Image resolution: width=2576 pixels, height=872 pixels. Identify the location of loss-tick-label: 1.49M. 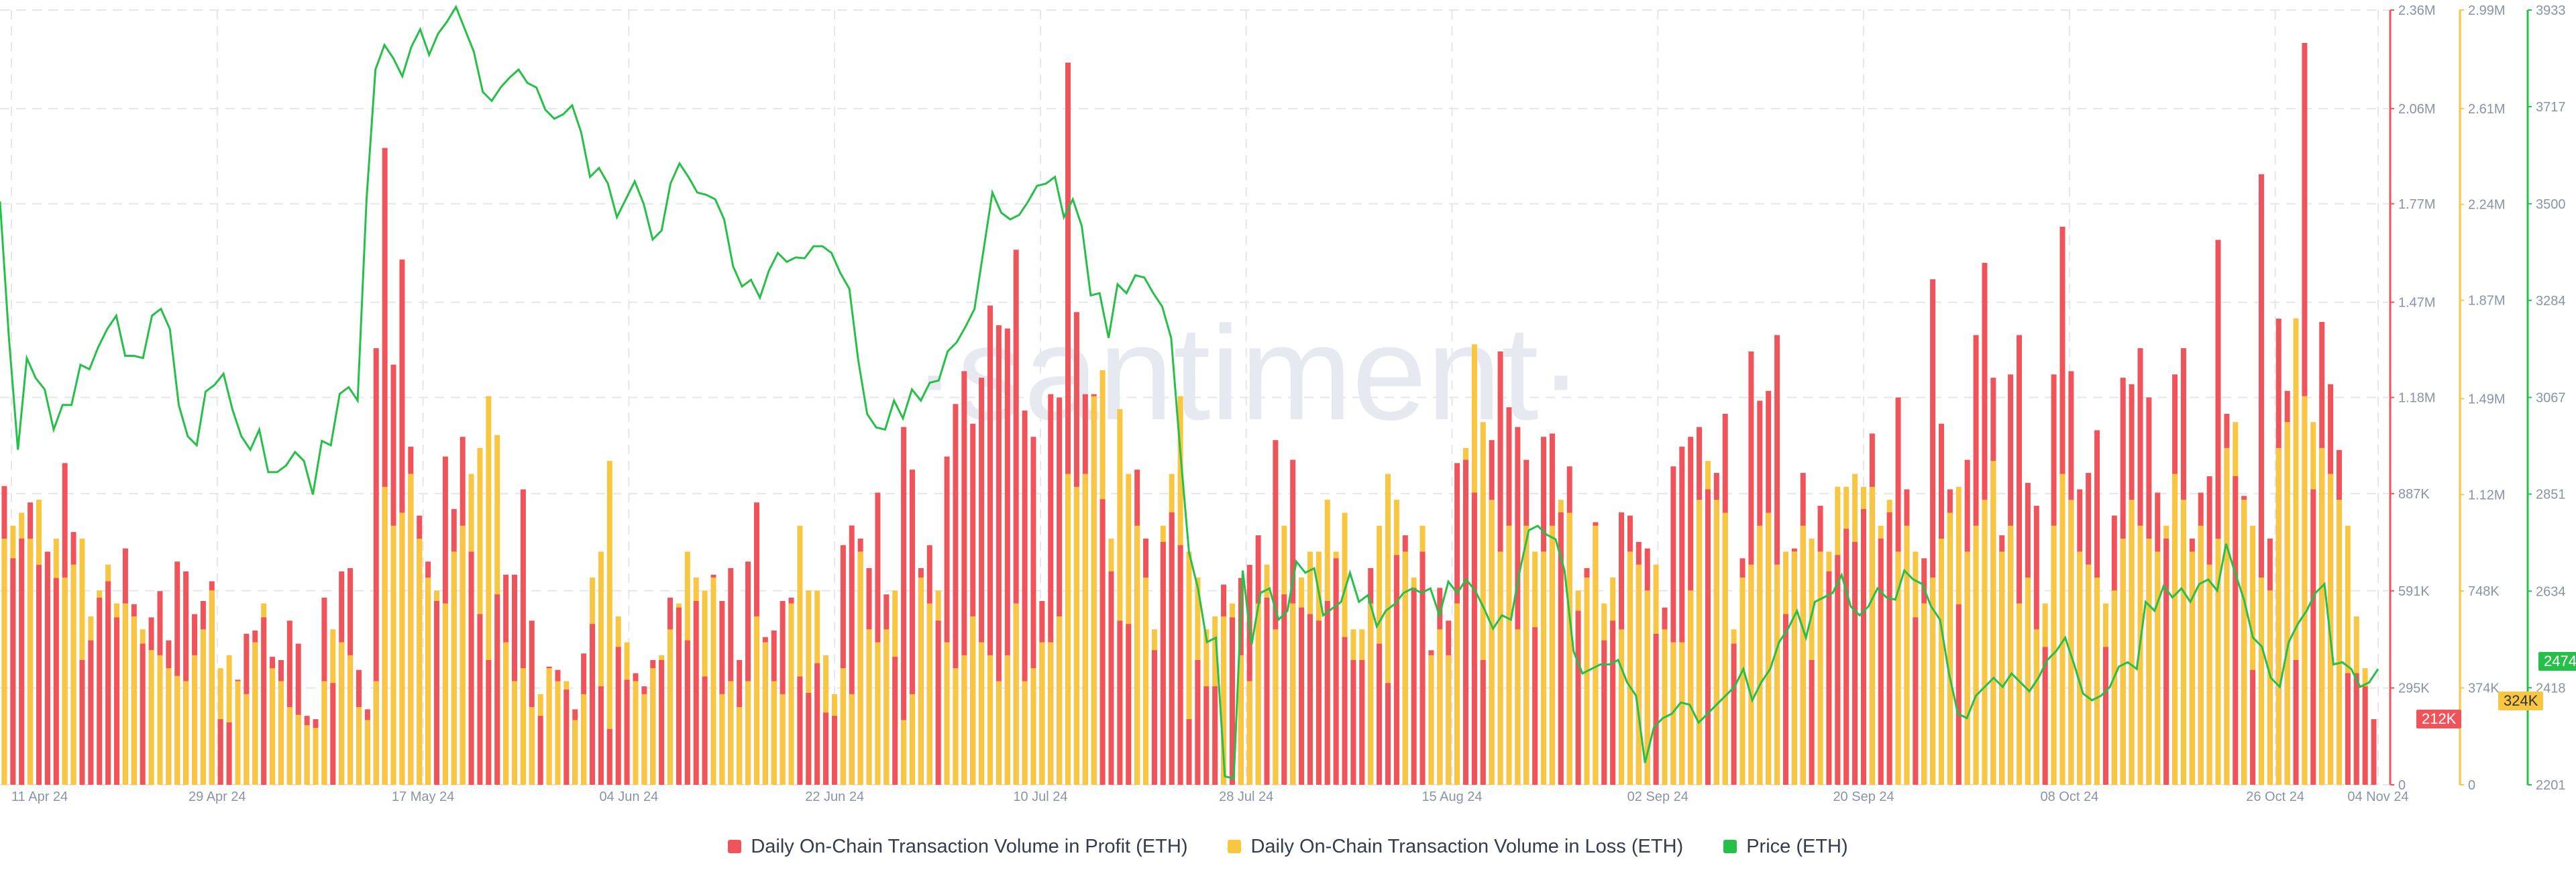
(2487, 399).